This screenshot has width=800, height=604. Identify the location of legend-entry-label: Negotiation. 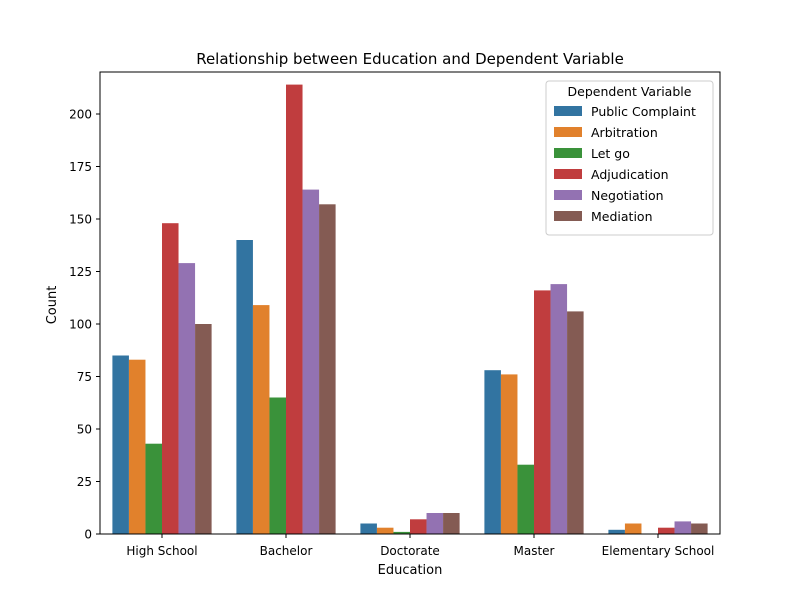
(627, 195).